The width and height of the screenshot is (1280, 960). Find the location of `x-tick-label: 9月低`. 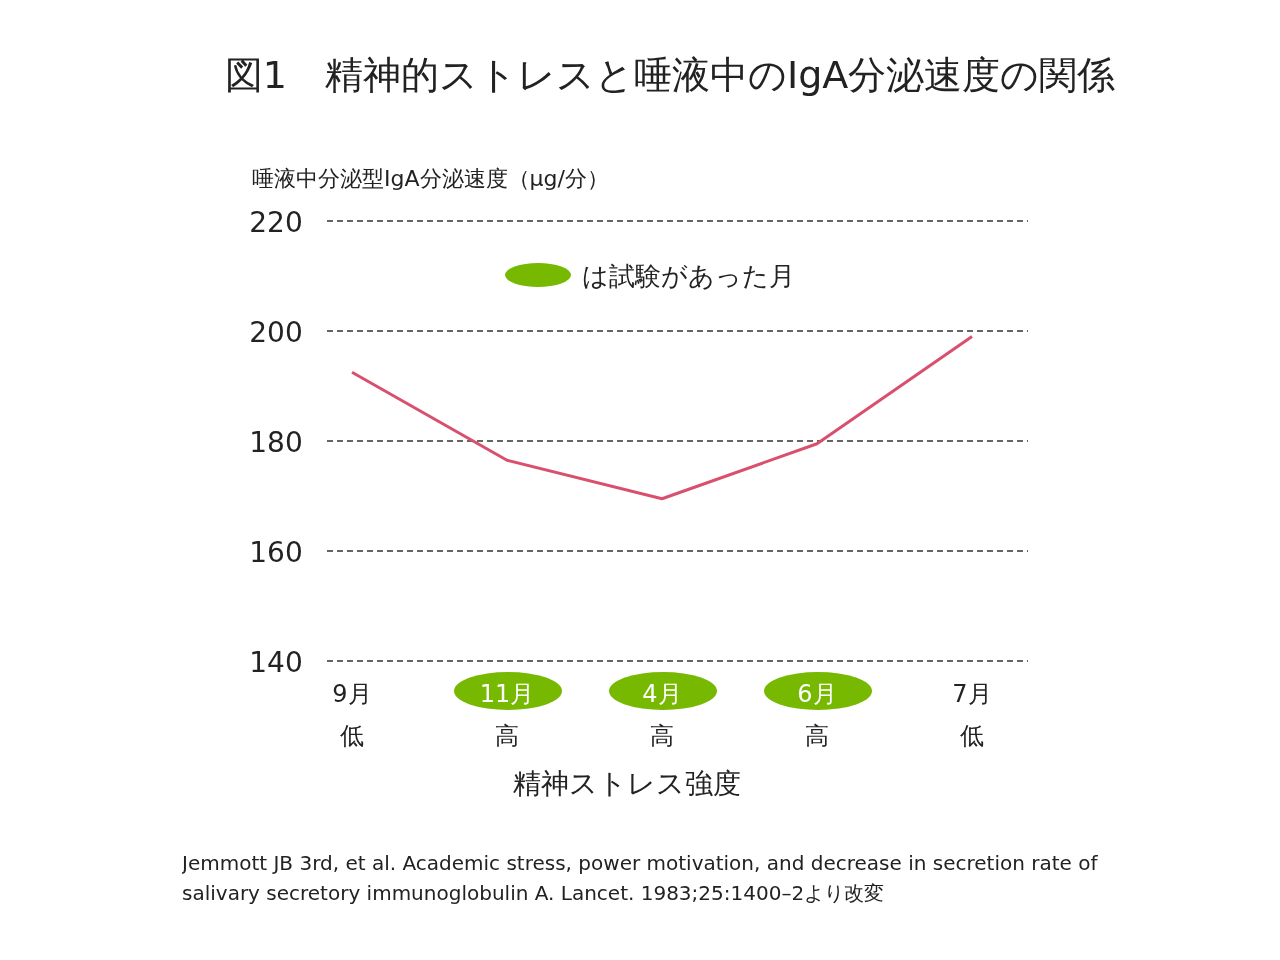

x-tick-label: 9月低 is located at coordinates (352, 715).